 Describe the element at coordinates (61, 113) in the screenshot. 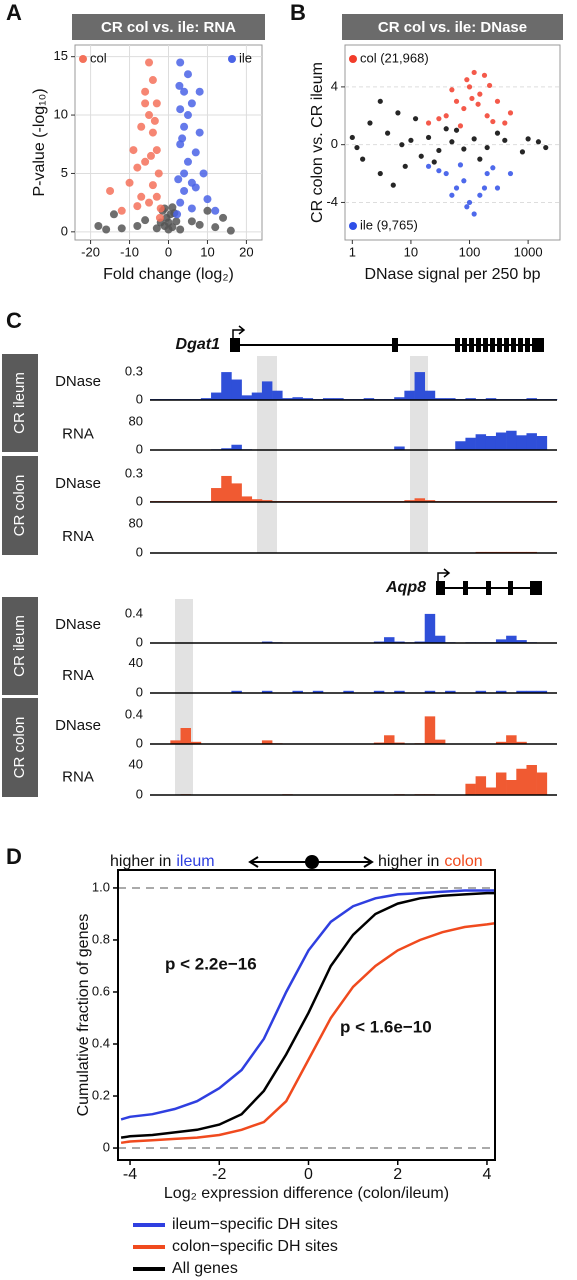

I see `y-tick-label: 10` at that location.